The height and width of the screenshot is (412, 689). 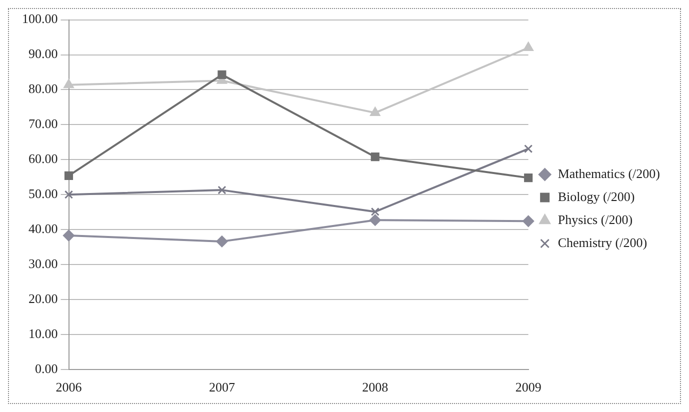 I want to click on y-tick-label: 60.00, so click(x=43, y=158).